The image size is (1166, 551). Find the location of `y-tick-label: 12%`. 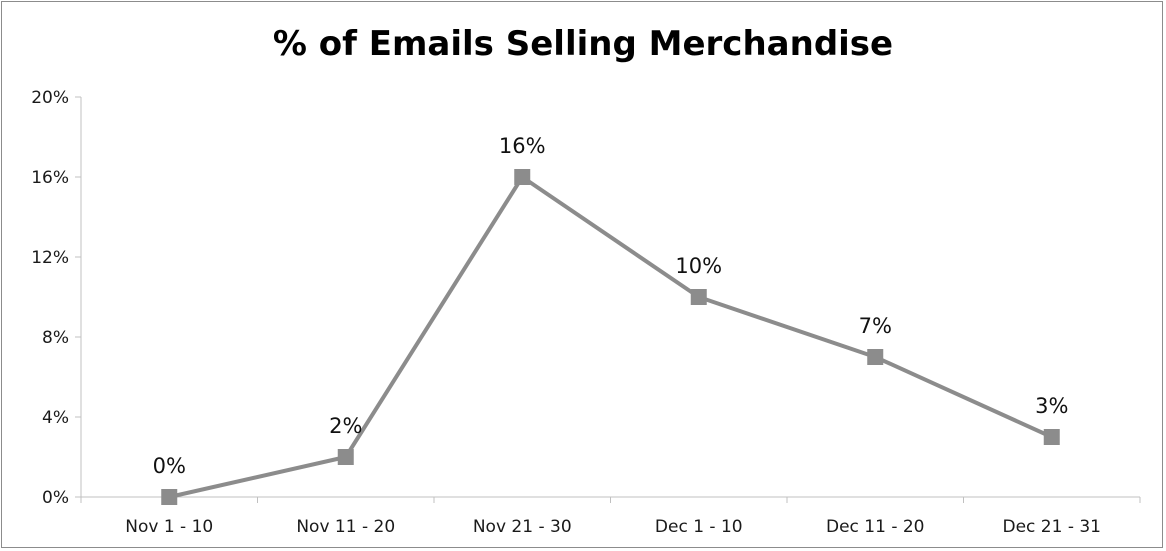

y-tick-label: 12% is located at coordinates (50, 258).